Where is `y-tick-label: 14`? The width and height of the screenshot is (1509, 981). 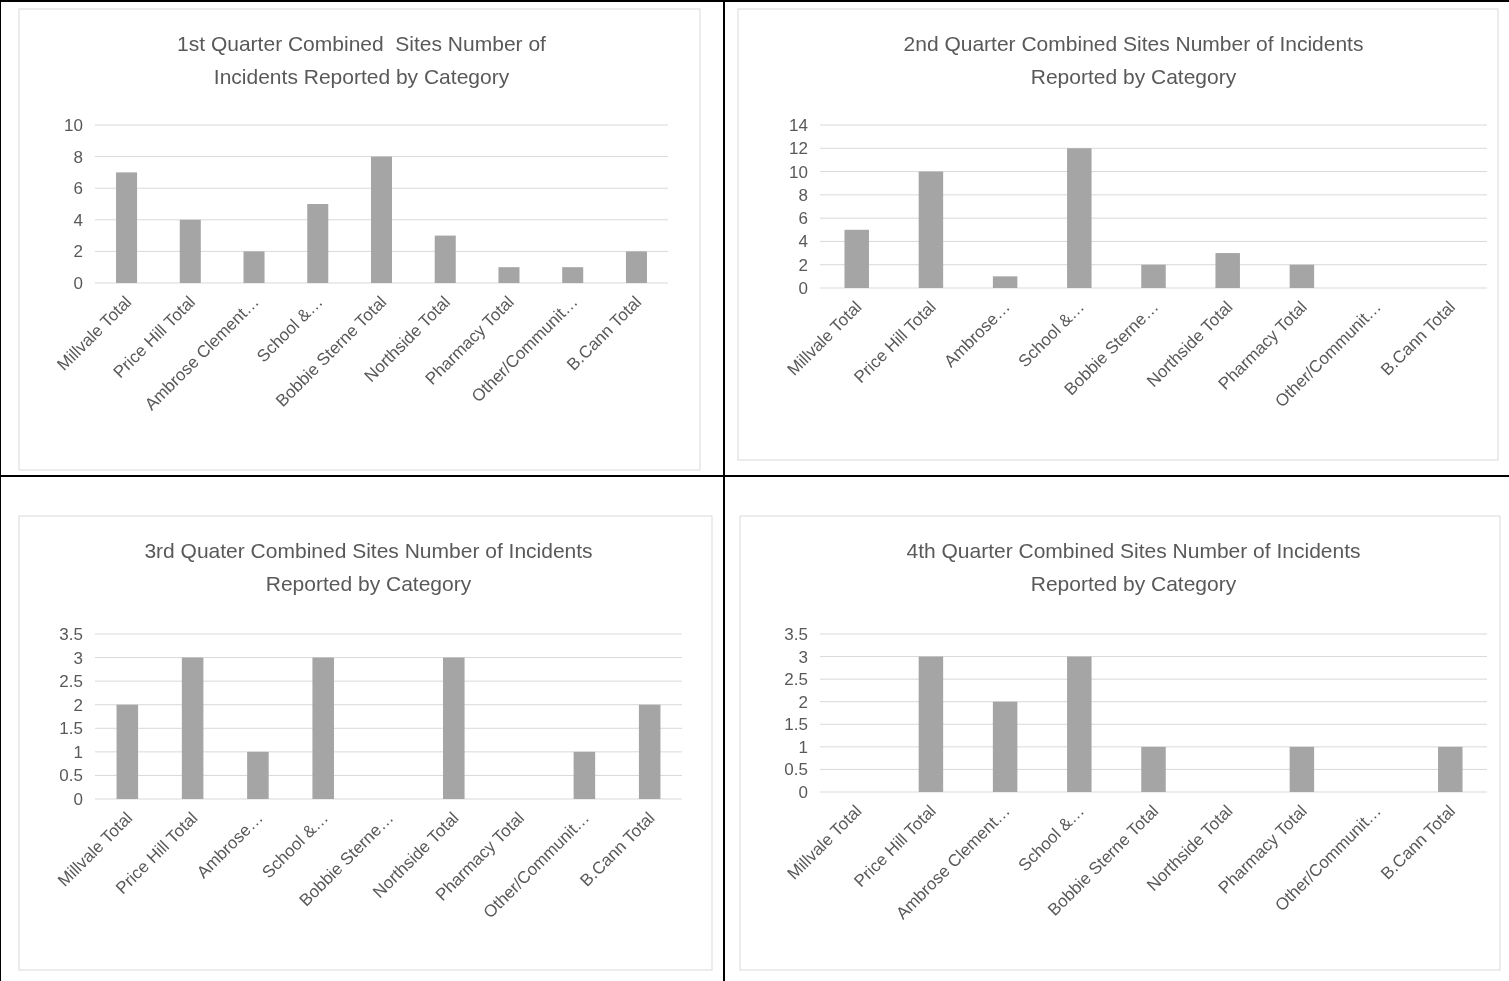
y-tick-label: 14 is located at coordinates (798, 125).